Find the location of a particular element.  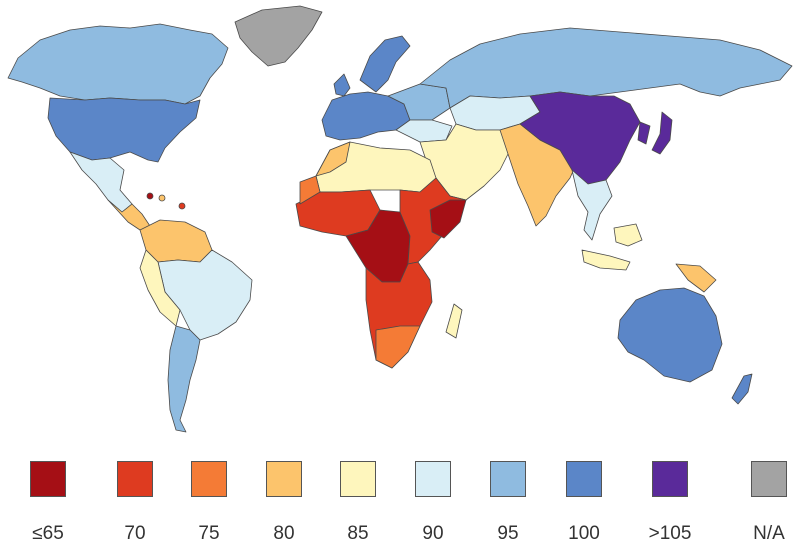

region-png is located at coordinates (696, 278).